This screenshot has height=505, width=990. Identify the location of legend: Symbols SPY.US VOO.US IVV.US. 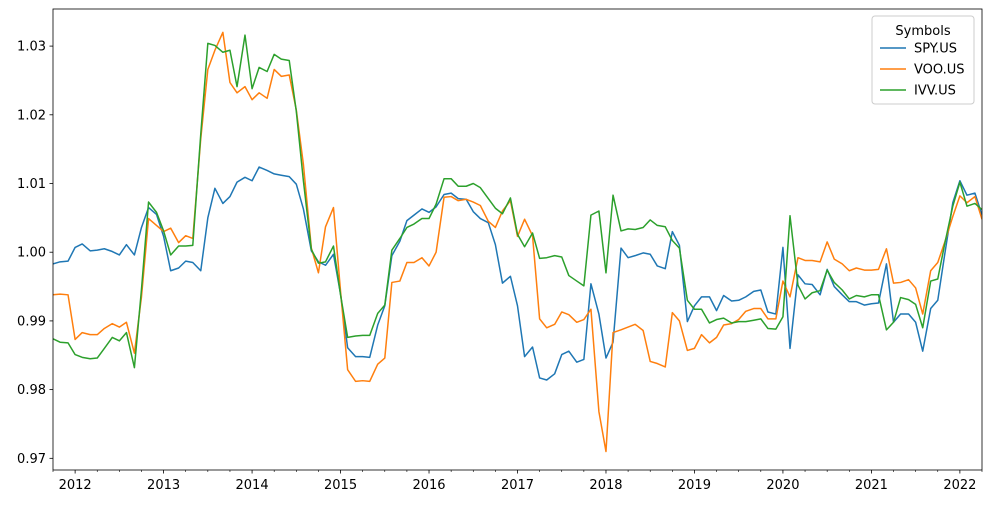
(923, 60).